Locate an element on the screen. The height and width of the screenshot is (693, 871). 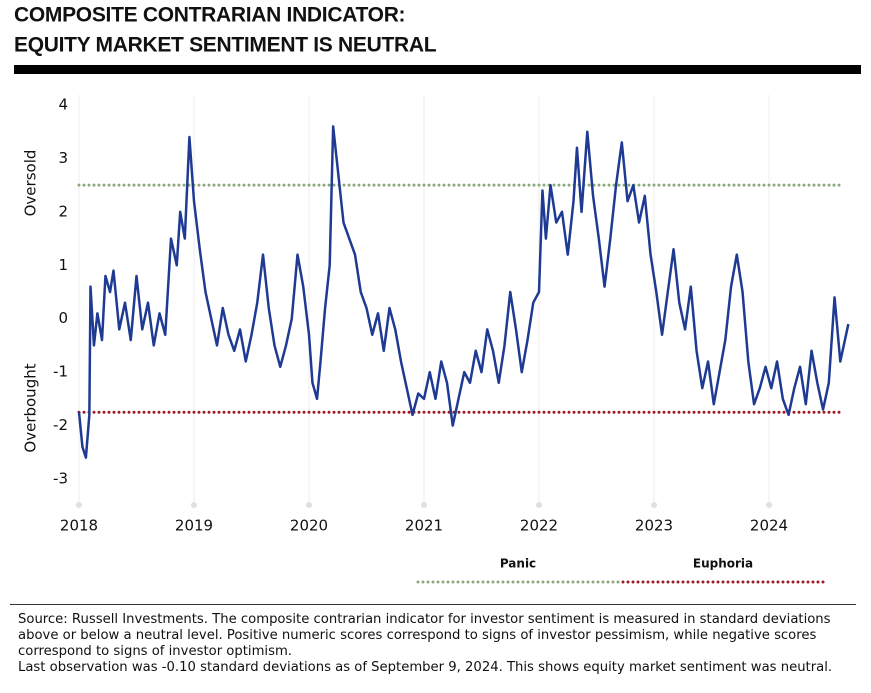
x-tick-label: 2024 is located at coordinates (769, 526).